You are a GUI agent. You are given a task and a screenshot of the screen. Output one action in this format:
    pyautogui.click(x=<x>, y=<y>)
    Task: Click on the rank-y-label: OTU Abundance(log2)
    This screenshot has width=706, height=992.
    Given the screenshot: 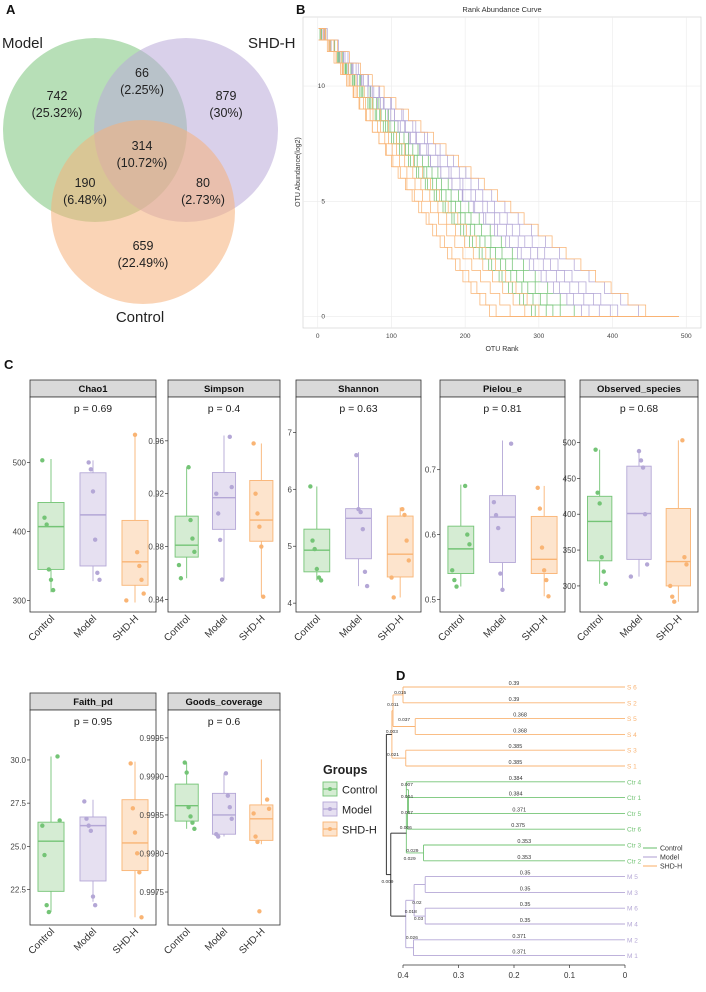 What is the action you would take?
    pyautogui.click(x=298, y=172)
    